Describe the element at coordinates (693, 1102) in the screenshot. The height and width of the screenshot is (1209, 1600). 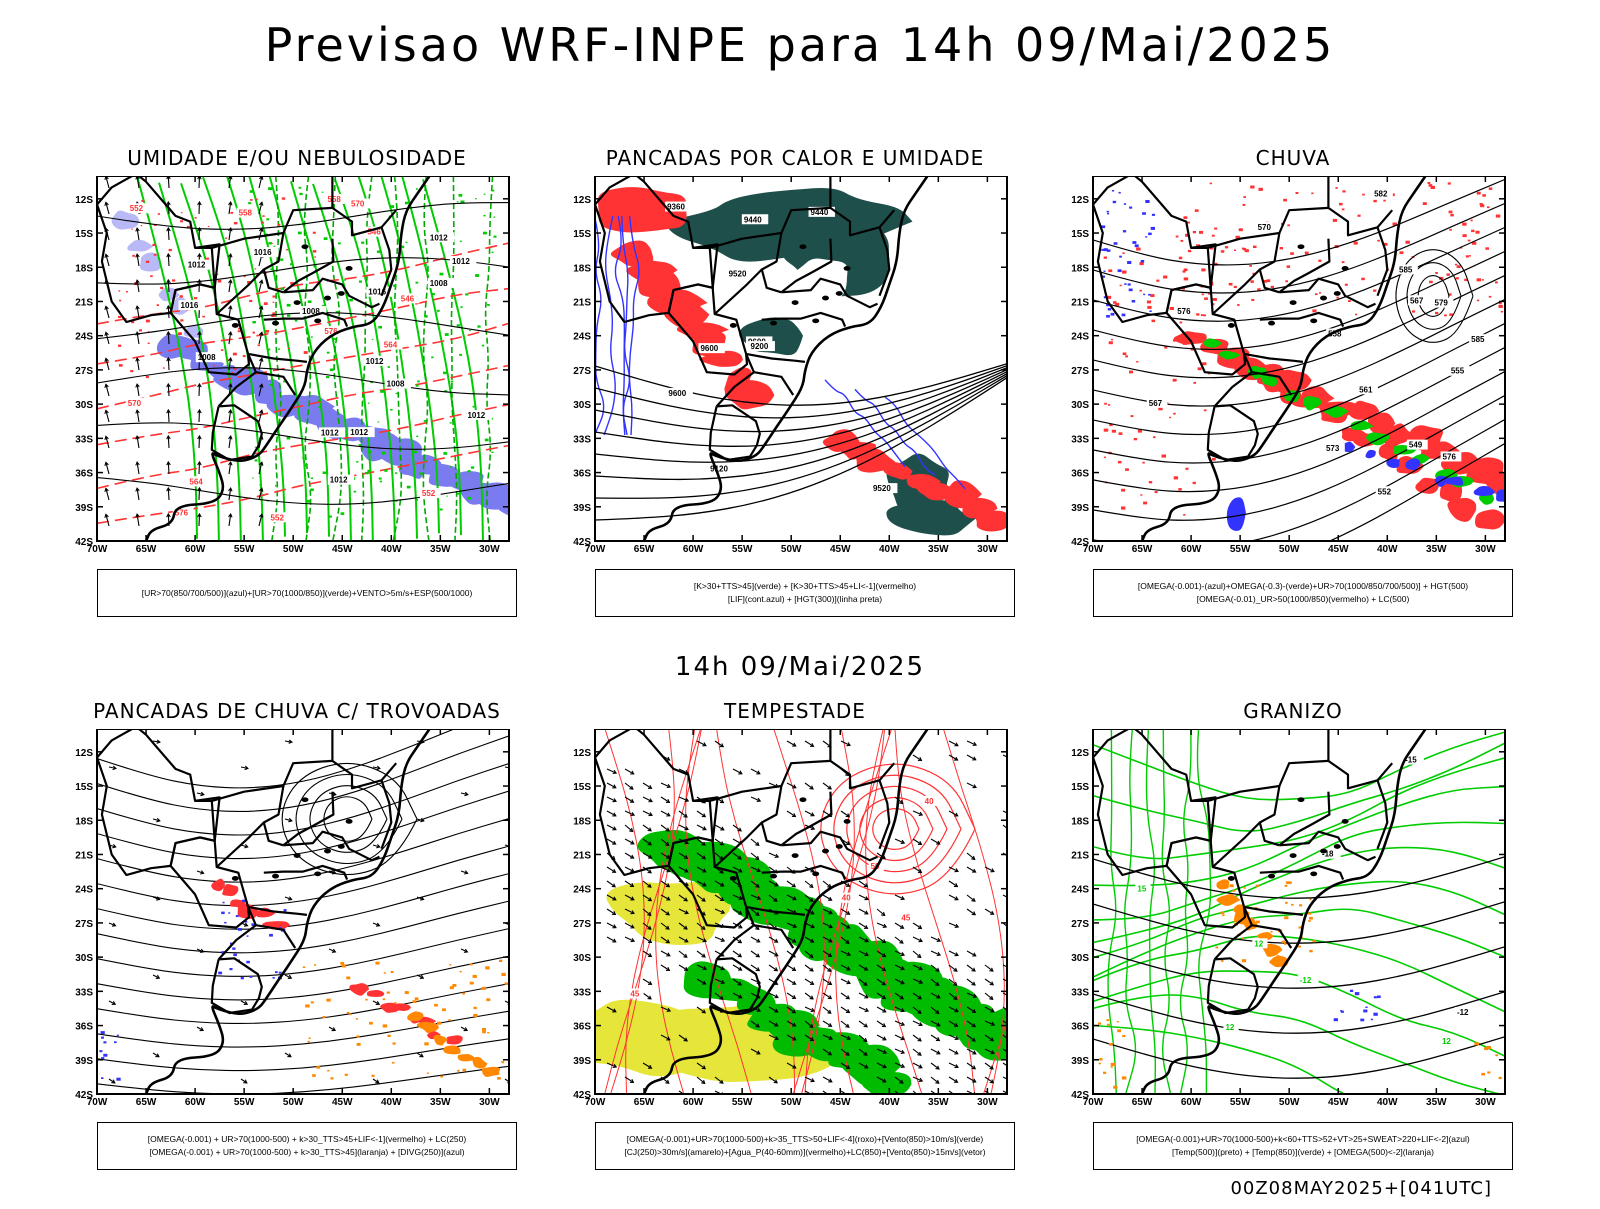
I see `lon-tick-label: 60W` at that location.